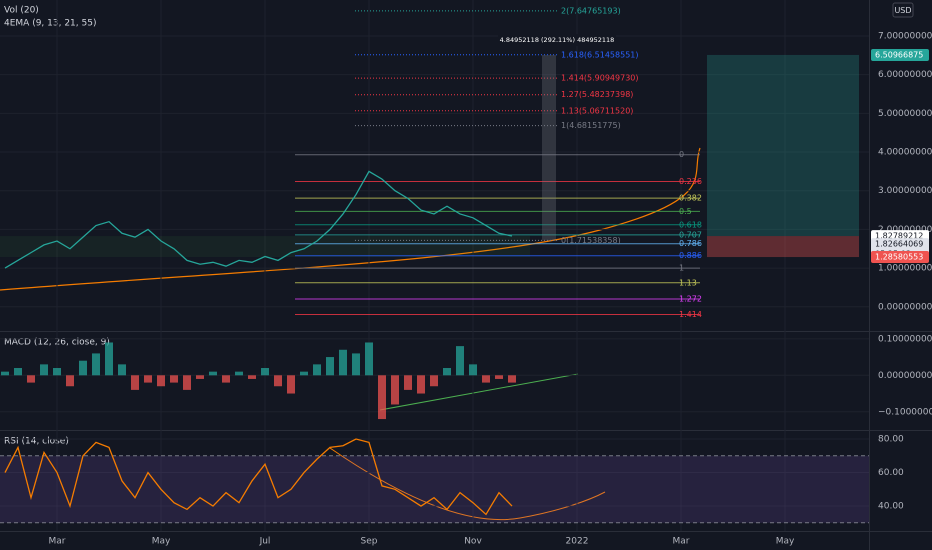 This screenshot has height=550, width=932. I want to click on fib-extension-label: 1.414(5.90949730), so click(600, 78).